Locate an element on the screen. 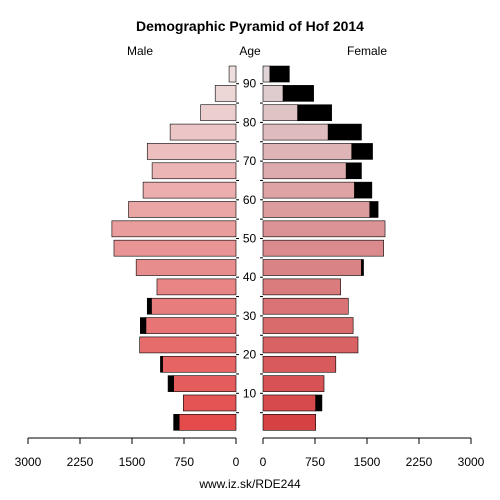 The image size is (500, 500). age-tick-label-40: 40 is located at coordinates (250, 277).